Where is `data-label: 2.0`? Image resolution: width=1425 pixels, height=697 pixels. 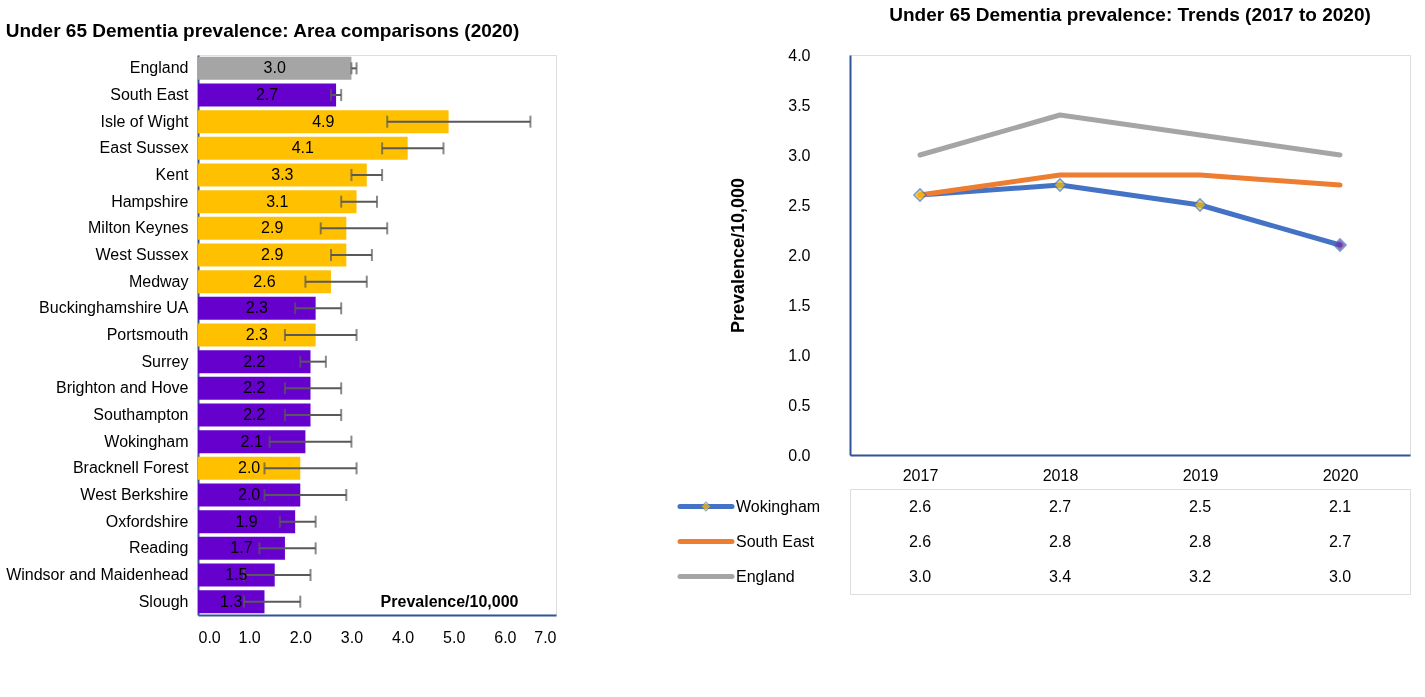 data-label: 2.0 is located at coordinates (249, 494).